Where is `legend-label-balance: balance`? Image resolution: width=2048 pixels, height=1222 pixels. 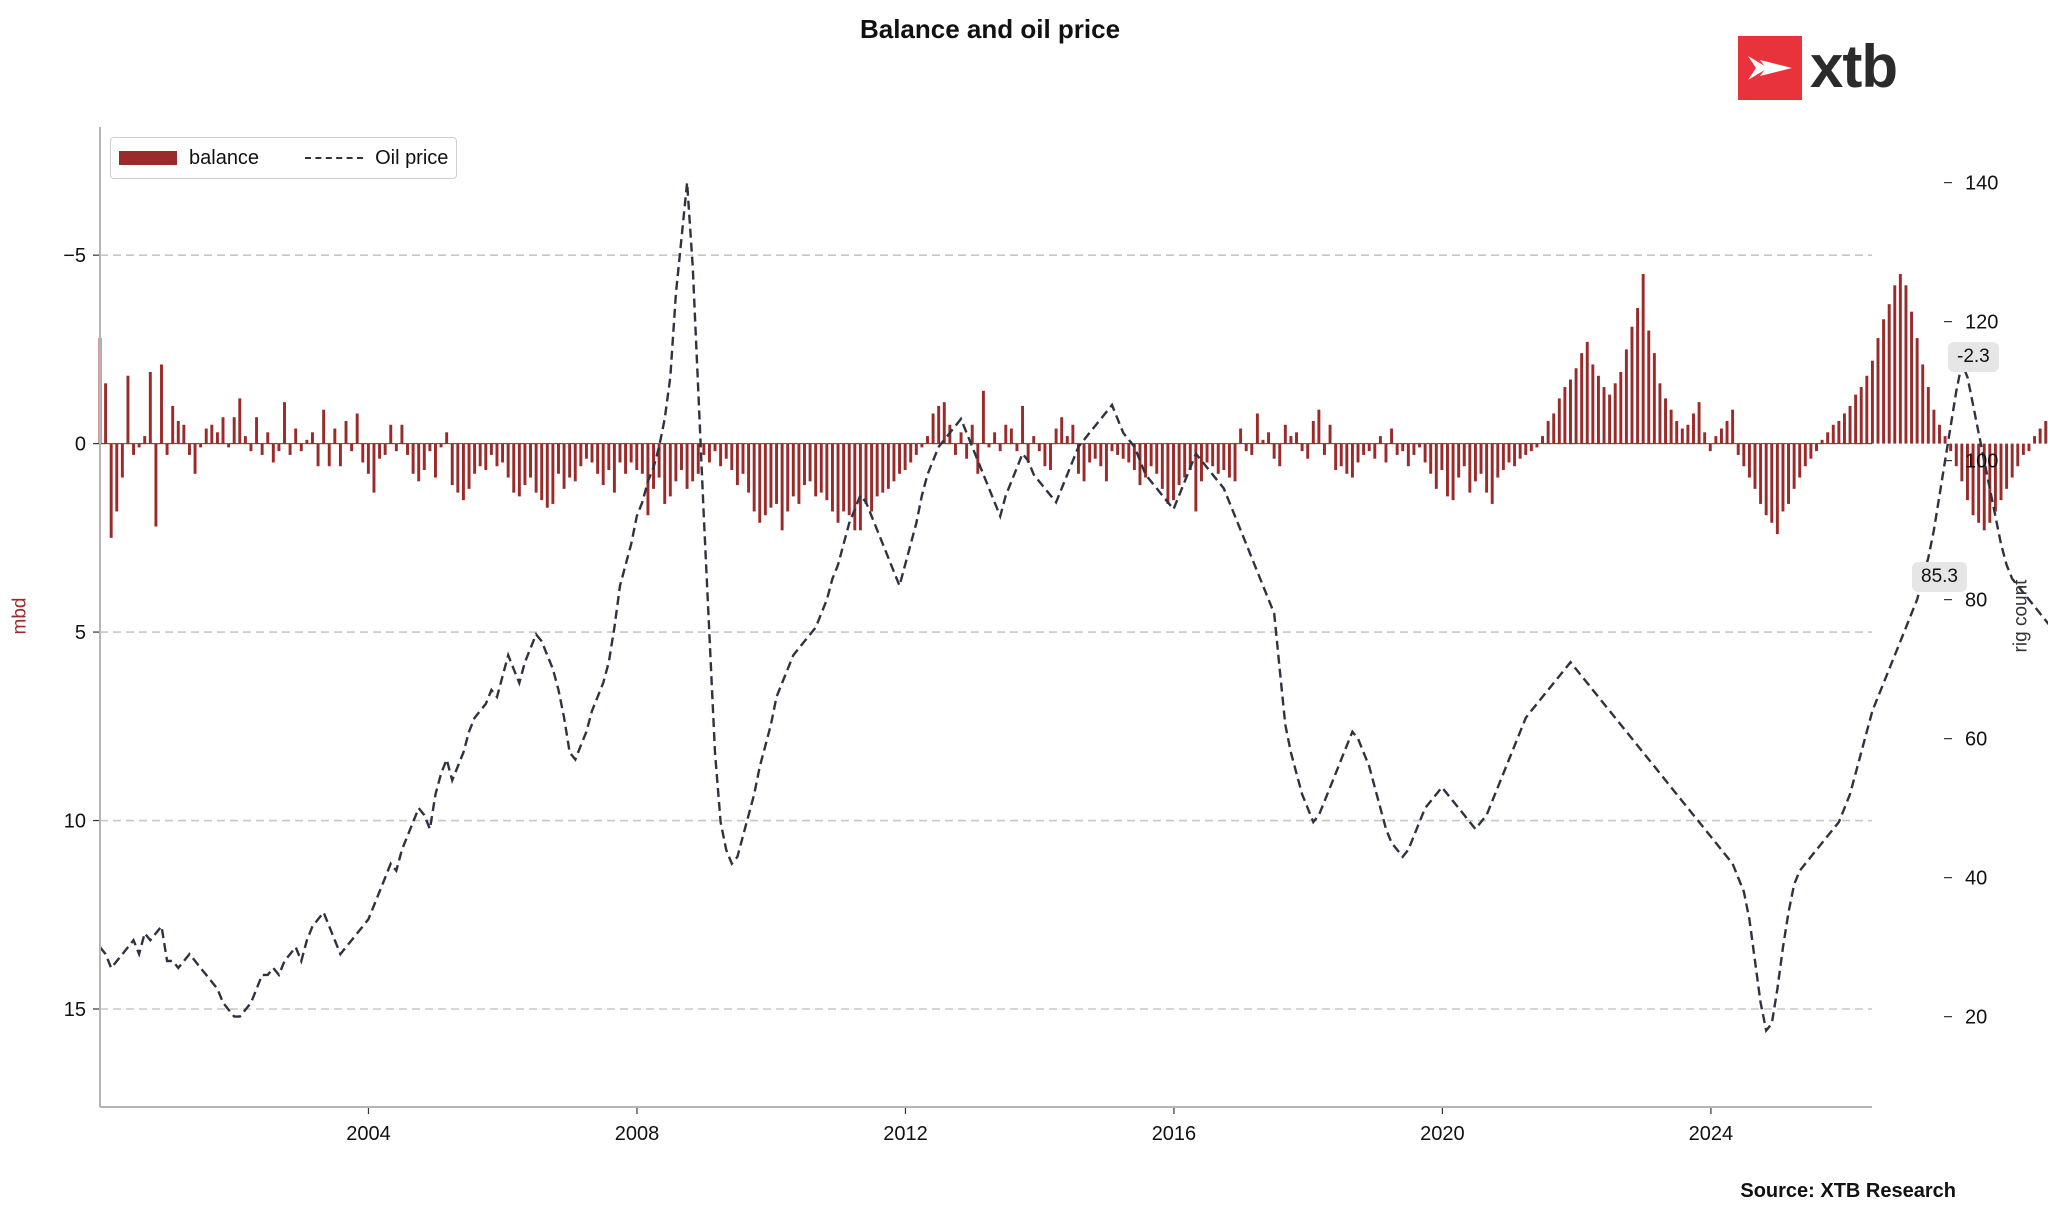
legend-label-balance: balance is located at coordinates (224, 157).